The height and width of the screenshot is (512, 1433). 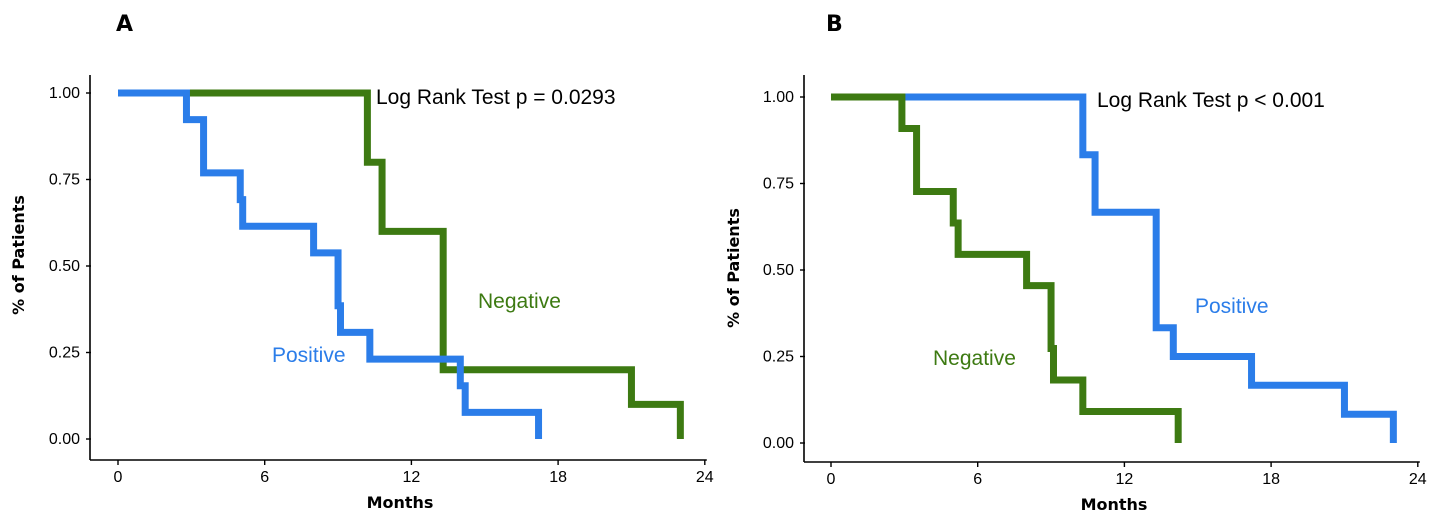 I want to click on log-rank-annotation: Log Rank Test p = 0.0293, so click(x=496, y=97).